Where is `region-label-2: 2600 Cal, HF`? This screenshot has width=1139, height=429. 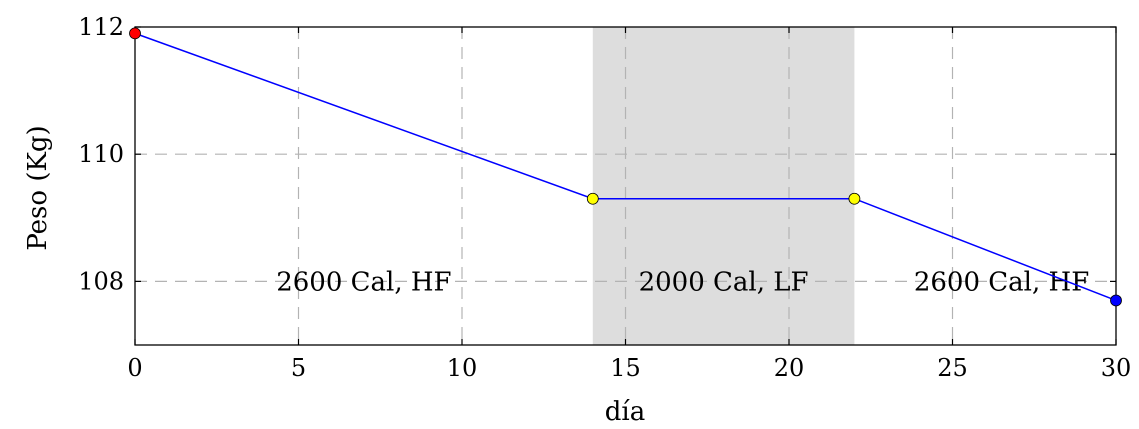
region-label-2: 2600 Cal, HF is located at coordinates (1001, 282).